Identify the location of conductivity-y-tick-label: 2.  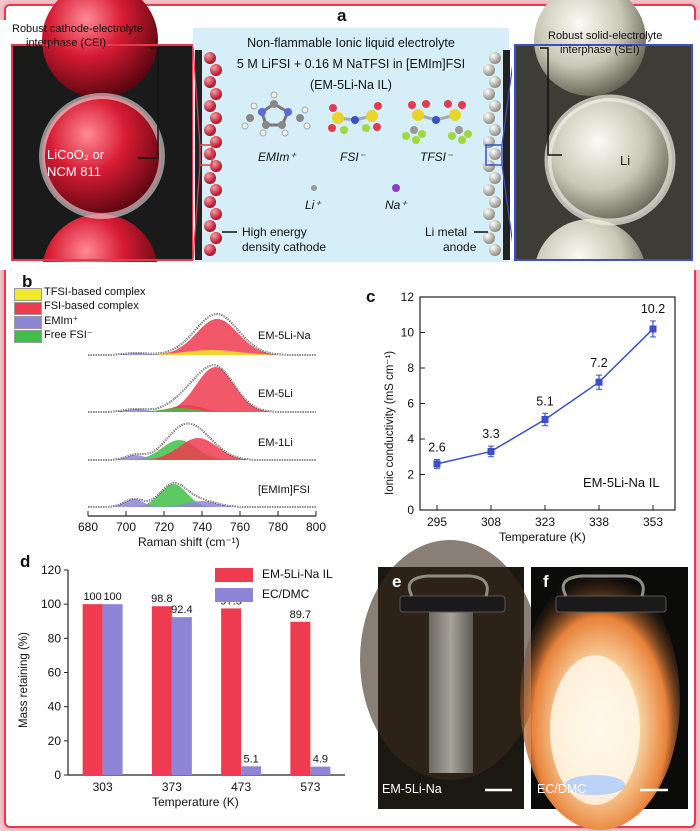
(410, 475).